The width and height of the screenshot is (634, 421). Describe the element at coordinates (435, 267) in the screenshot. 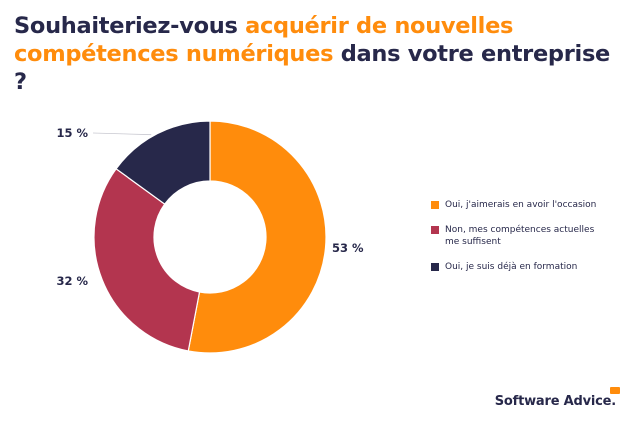

I see `legend-swatch-navy` at that location.